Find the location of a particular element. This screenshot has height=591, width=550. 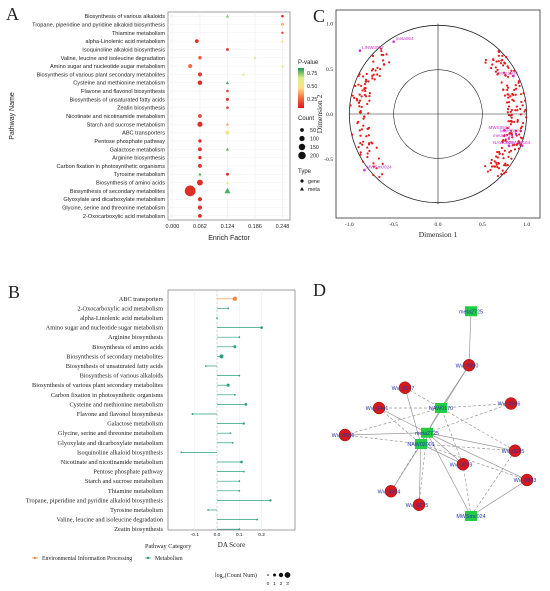

pathway-label: Galactose metabolism is located at coordinates (138, 150).